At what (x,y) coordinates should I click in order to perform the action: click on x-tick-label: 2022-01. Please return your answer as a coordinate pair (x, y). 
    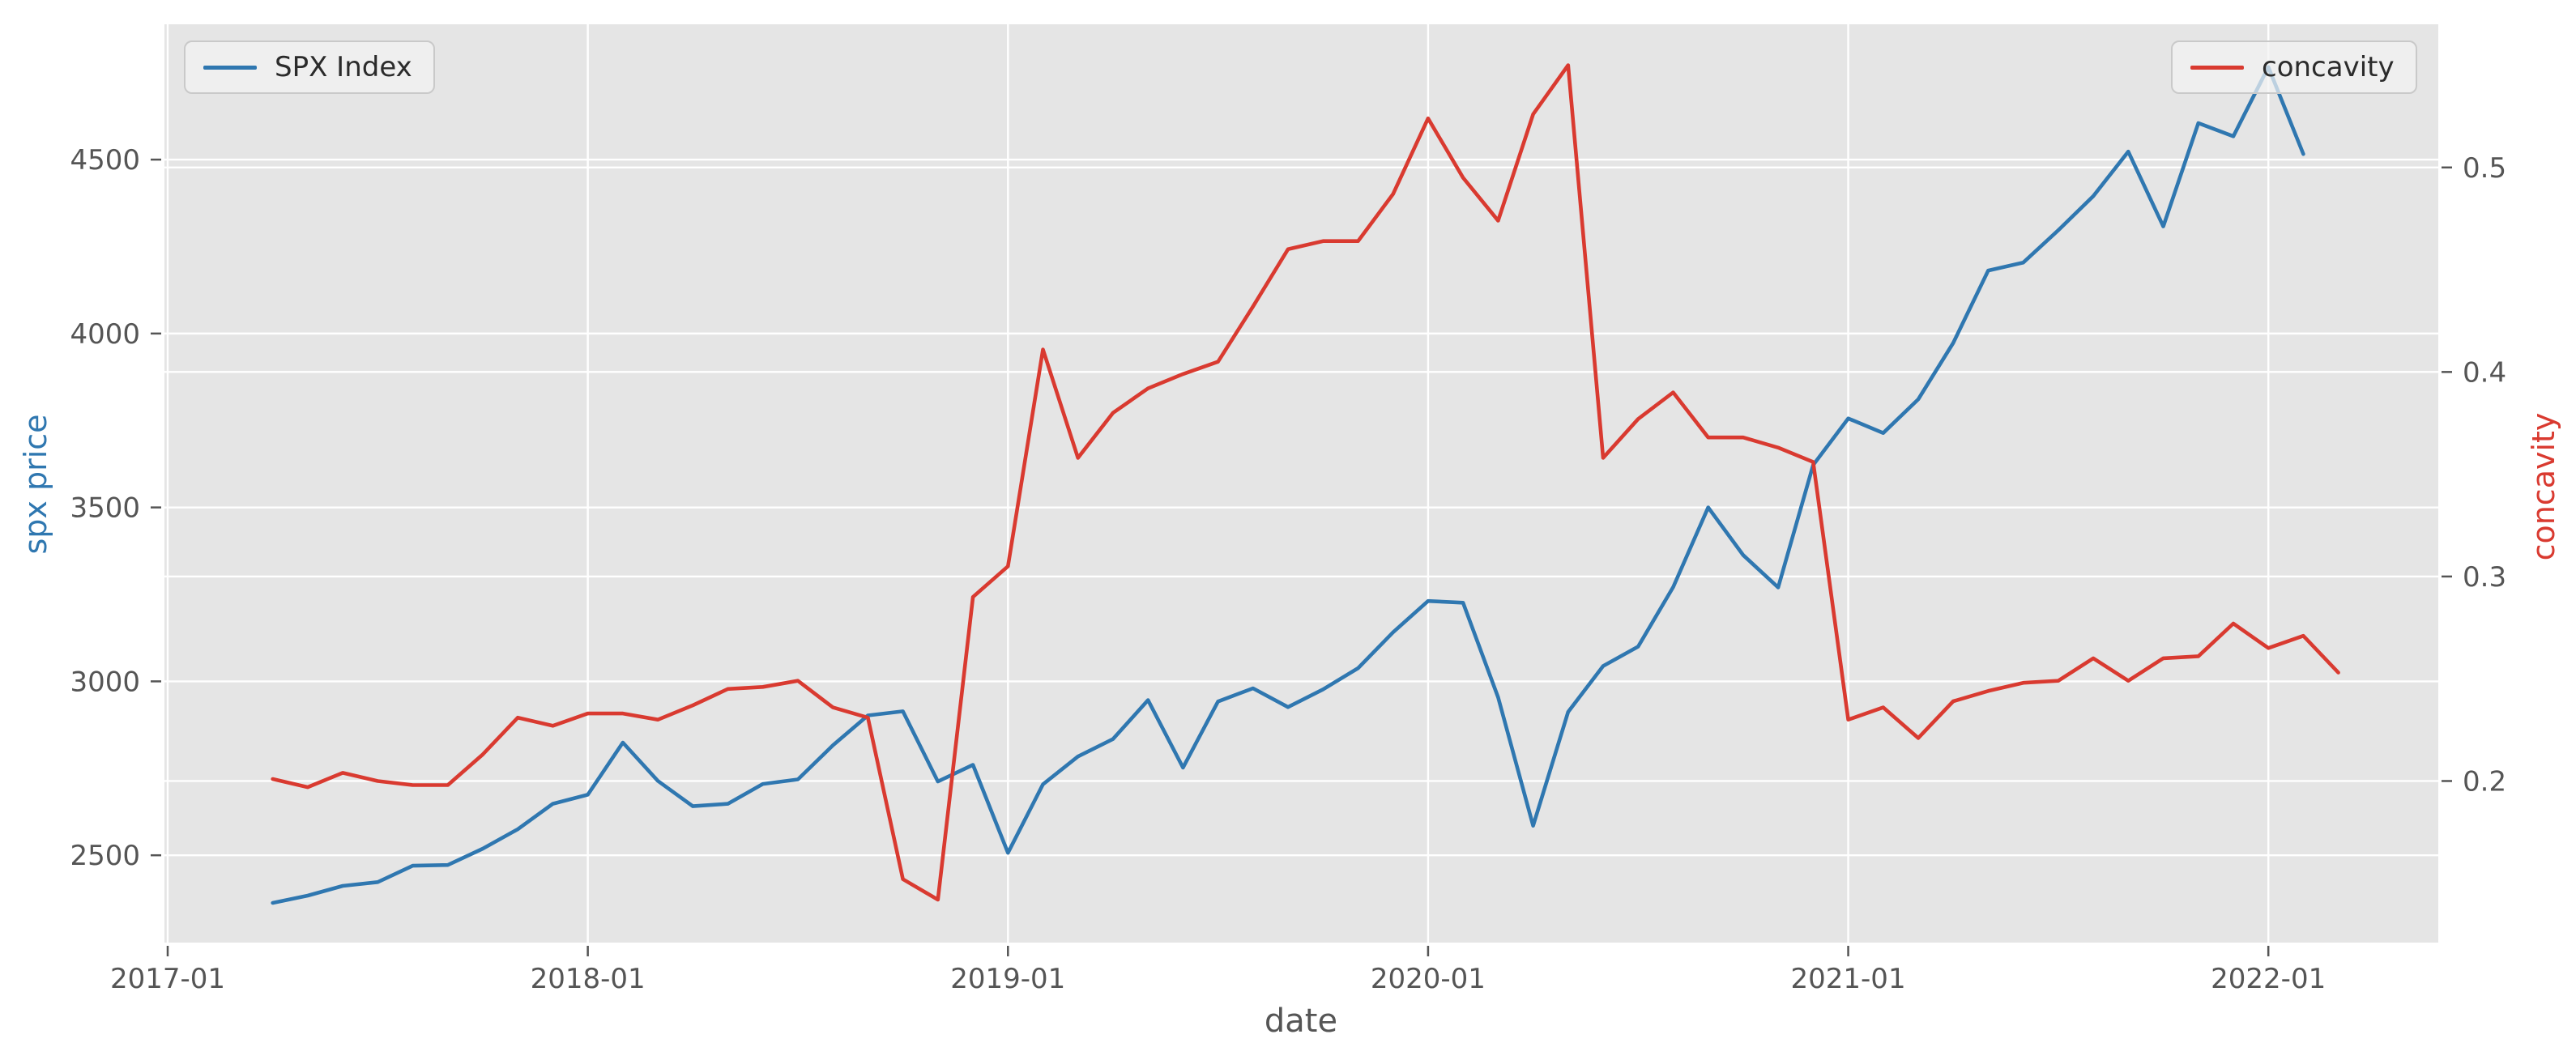
    Looking at the image, I should click on (2268, 979).